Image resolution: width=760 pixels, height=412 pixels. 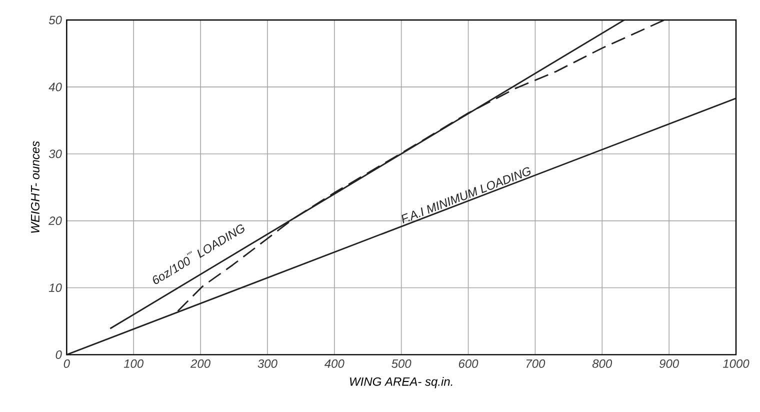 I want to click on x-tick-label: 700, so click(x=536, y=363).